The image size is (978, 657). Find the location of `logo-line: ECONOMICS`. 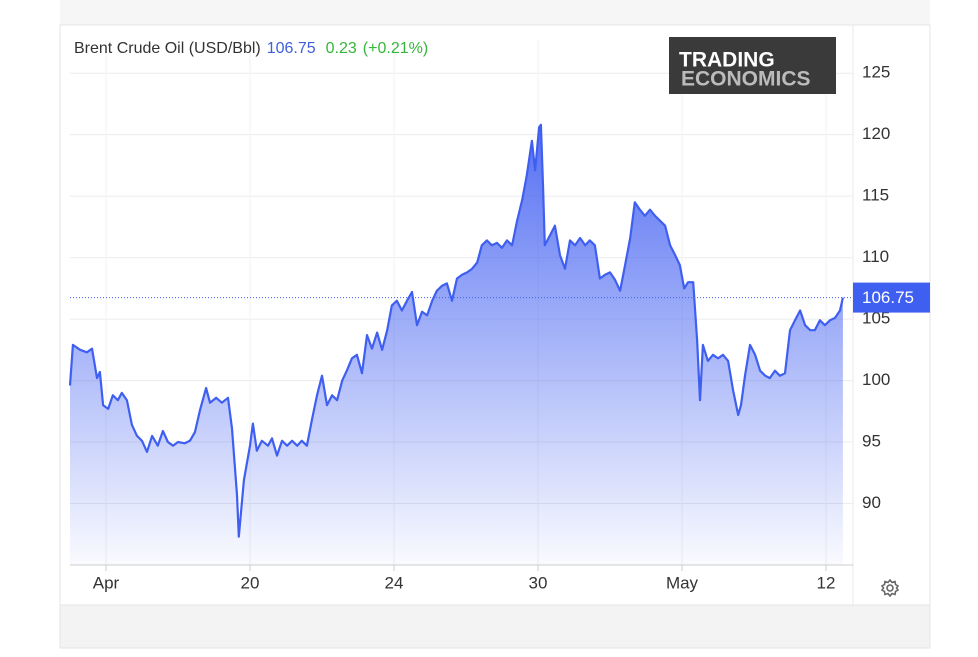

logo-line: ECONOMICS is located at coordinates (746, 79).